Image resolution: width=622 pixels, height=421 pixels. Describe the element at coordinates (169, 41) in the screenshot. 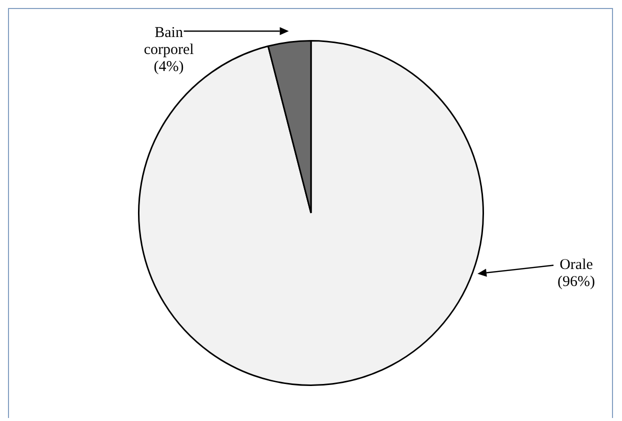

I see `slice-label: Bain corporel` at that location.